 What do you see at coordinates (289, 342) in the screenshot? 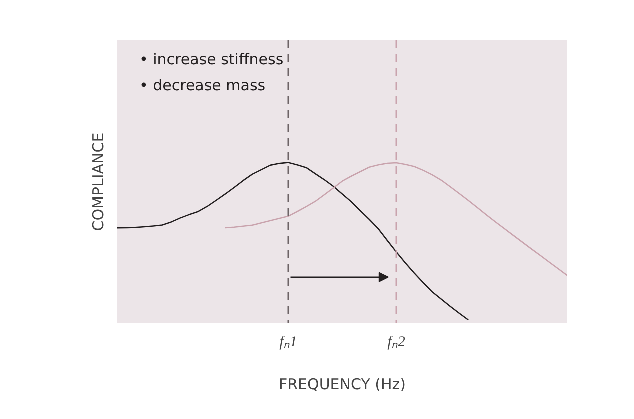
I see `x-tick-label: fₙ1` at bounding box center [289, 342].